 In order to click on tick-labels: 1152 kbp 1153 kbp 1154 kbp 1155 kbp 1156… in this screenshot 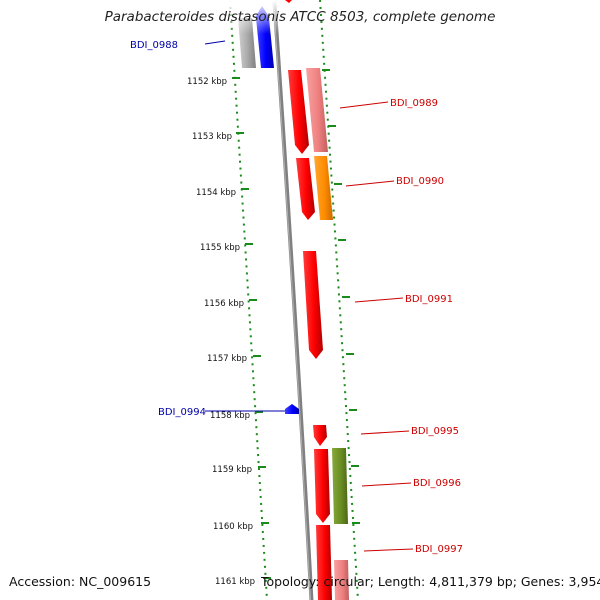, I will do `click(221, 332)`.